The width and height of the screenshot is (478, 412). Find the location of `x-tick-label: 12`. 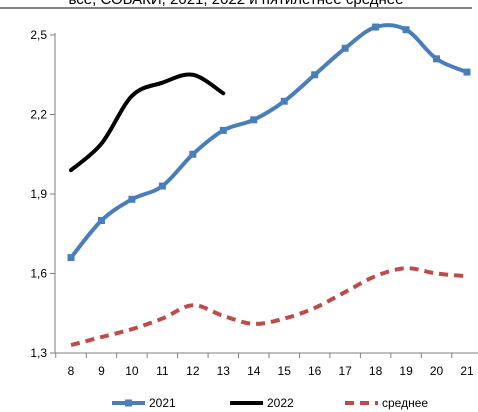

x-tick-label: 12 is located at coordinates (193, 371).